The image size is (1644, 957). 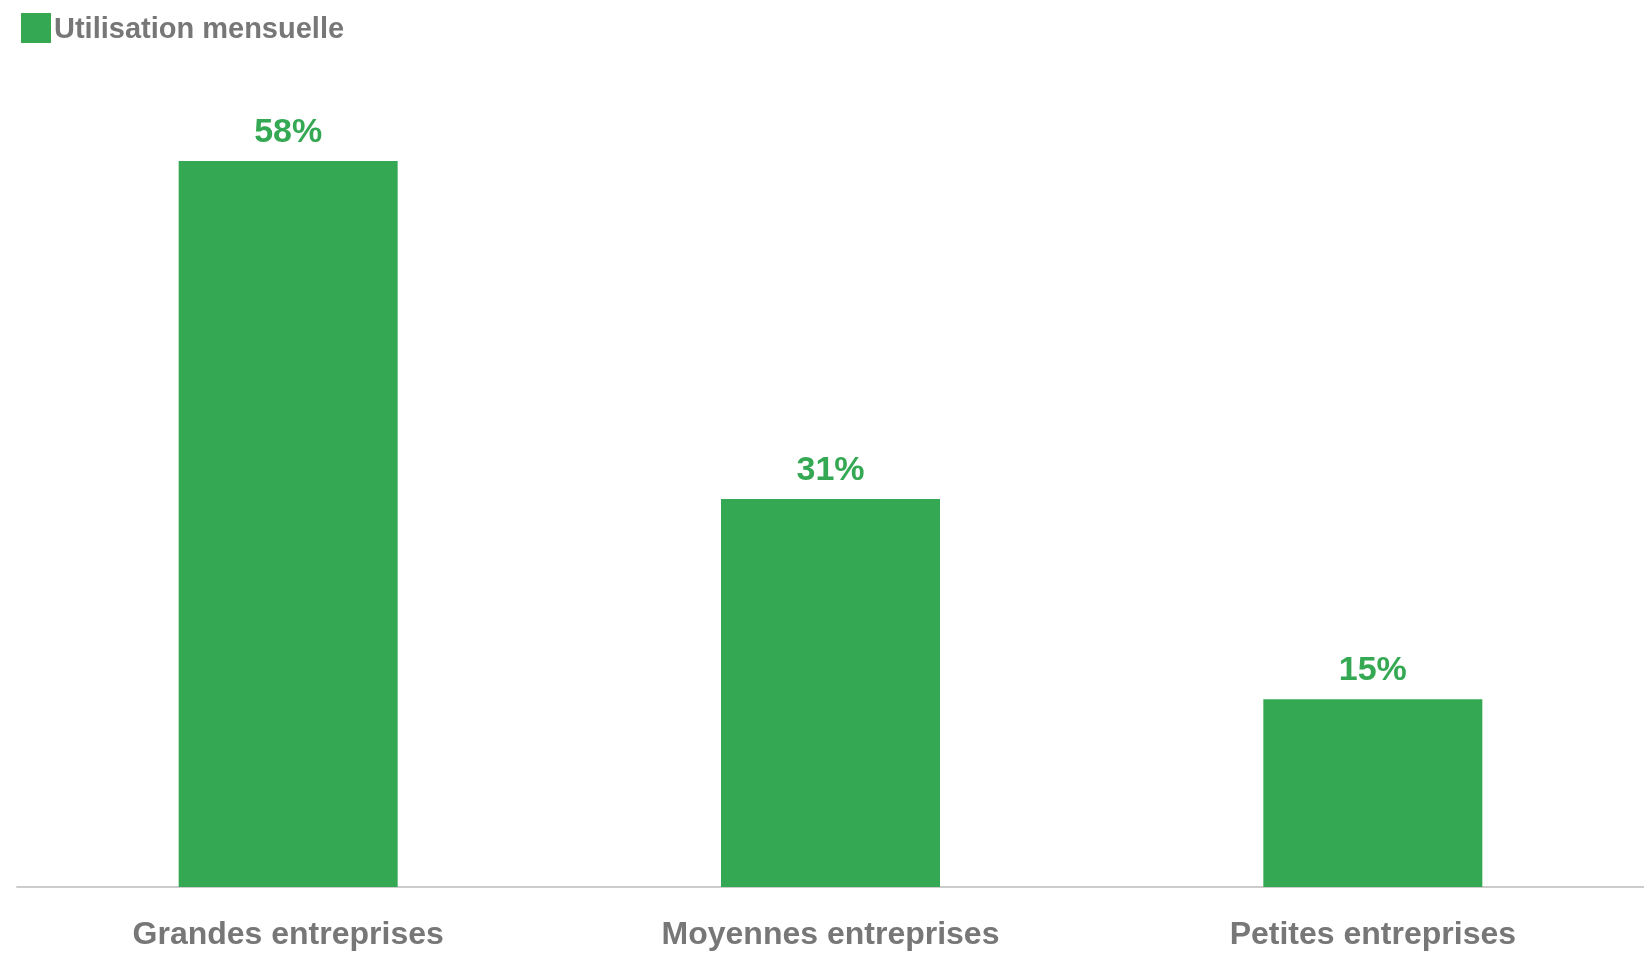 I want to click on data-label: 31%, so click(x=830, y=467).